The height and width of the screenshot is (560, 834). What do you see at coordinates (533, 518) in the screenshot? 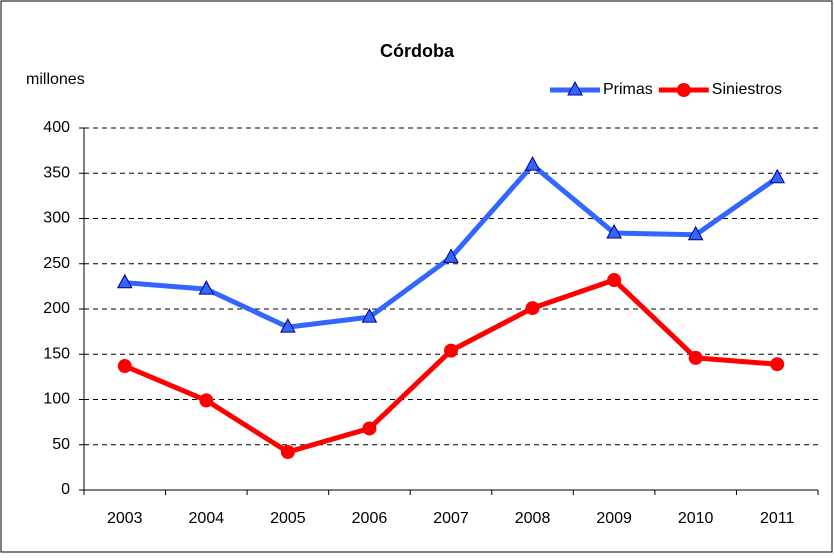
I see `x-tick-label: 2008` at bounding box center [533, 518].